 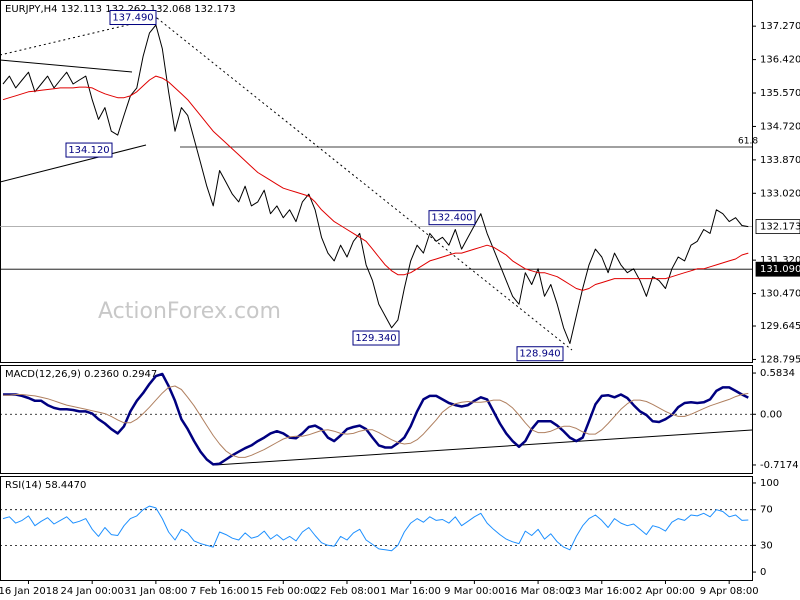 I want to click on callout-label: 129.340, so click(x=375, y=338).